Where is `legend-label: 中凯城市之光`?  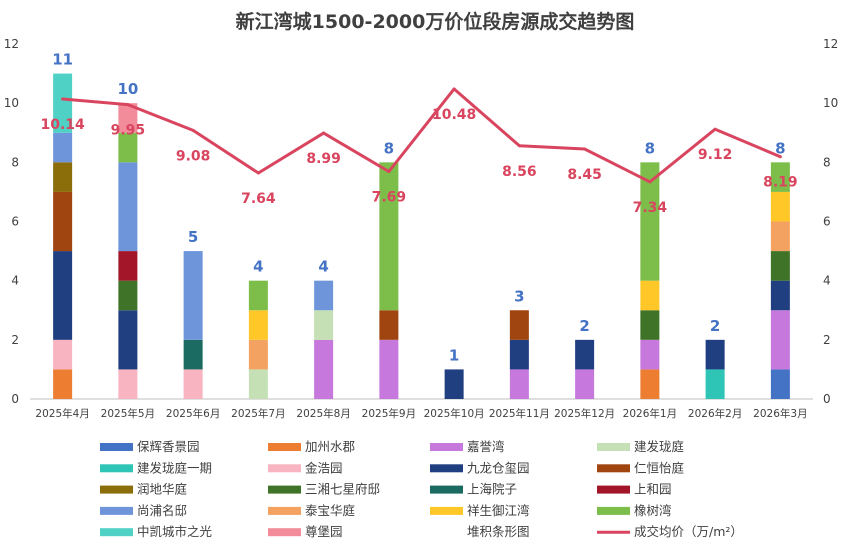
legend-label: 中凯城市之光 is located at coordinates (174, 531).